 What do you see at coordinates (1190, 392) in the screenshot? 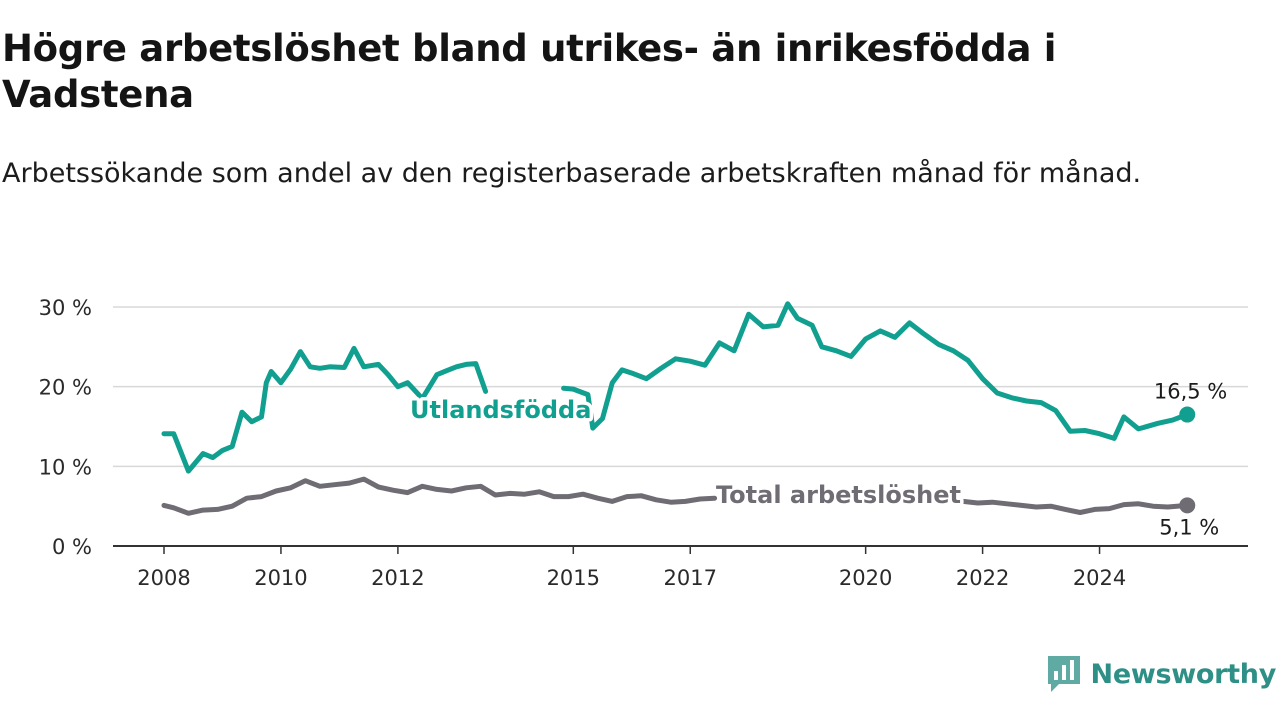
I see `end-label-utlandsfodda: 16,5 %` at bounding box center [1190, 392].